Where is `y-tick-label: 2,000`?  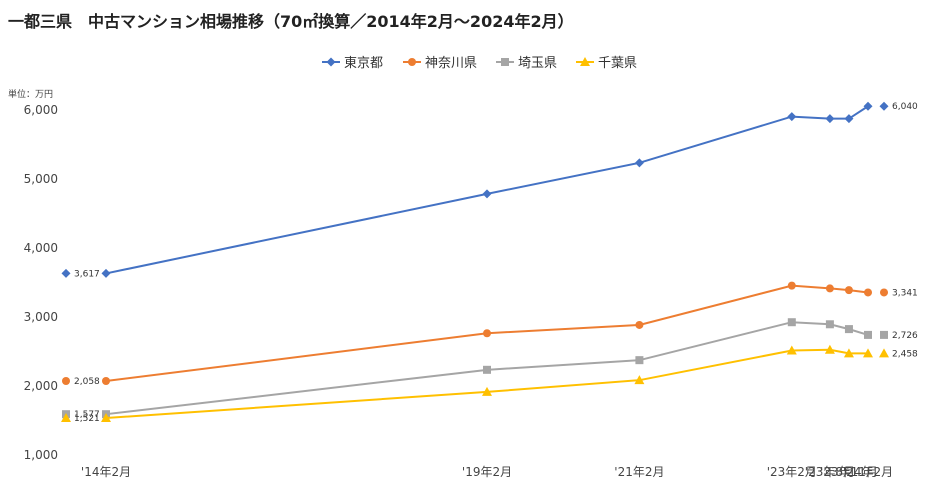
y-tick-label: 2,000 is located at coordinates (41, 386).